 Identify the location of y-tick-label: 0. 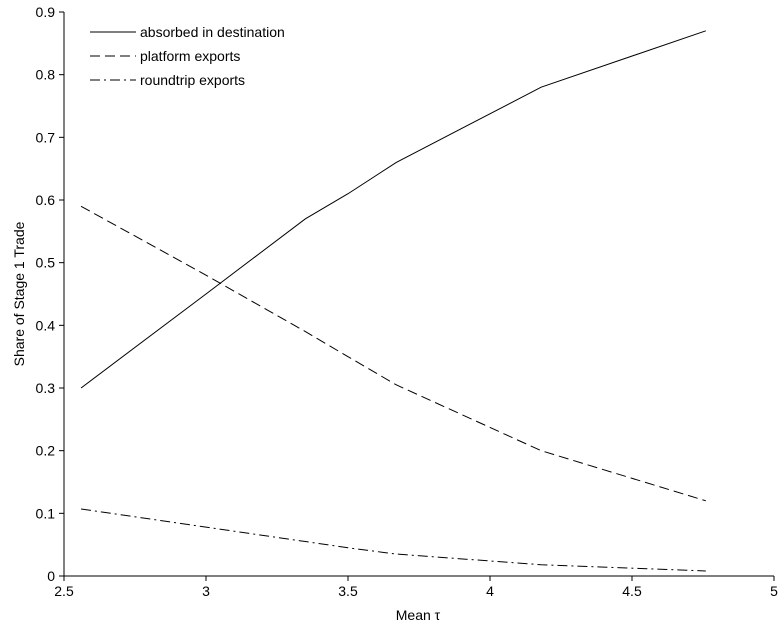
(51, 576).